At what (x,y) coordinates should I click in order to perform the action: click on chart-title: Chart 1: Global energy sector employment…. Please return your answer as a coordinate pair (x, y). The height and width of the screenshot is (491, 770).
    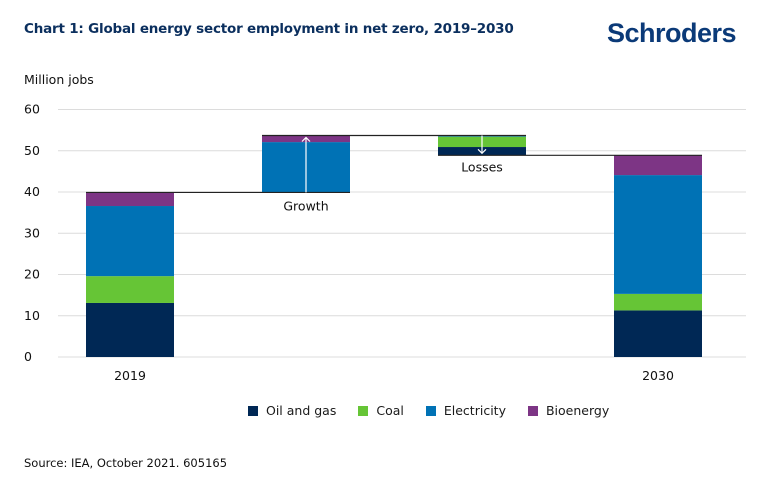
    Looking at the image, I should click on (269, 29).